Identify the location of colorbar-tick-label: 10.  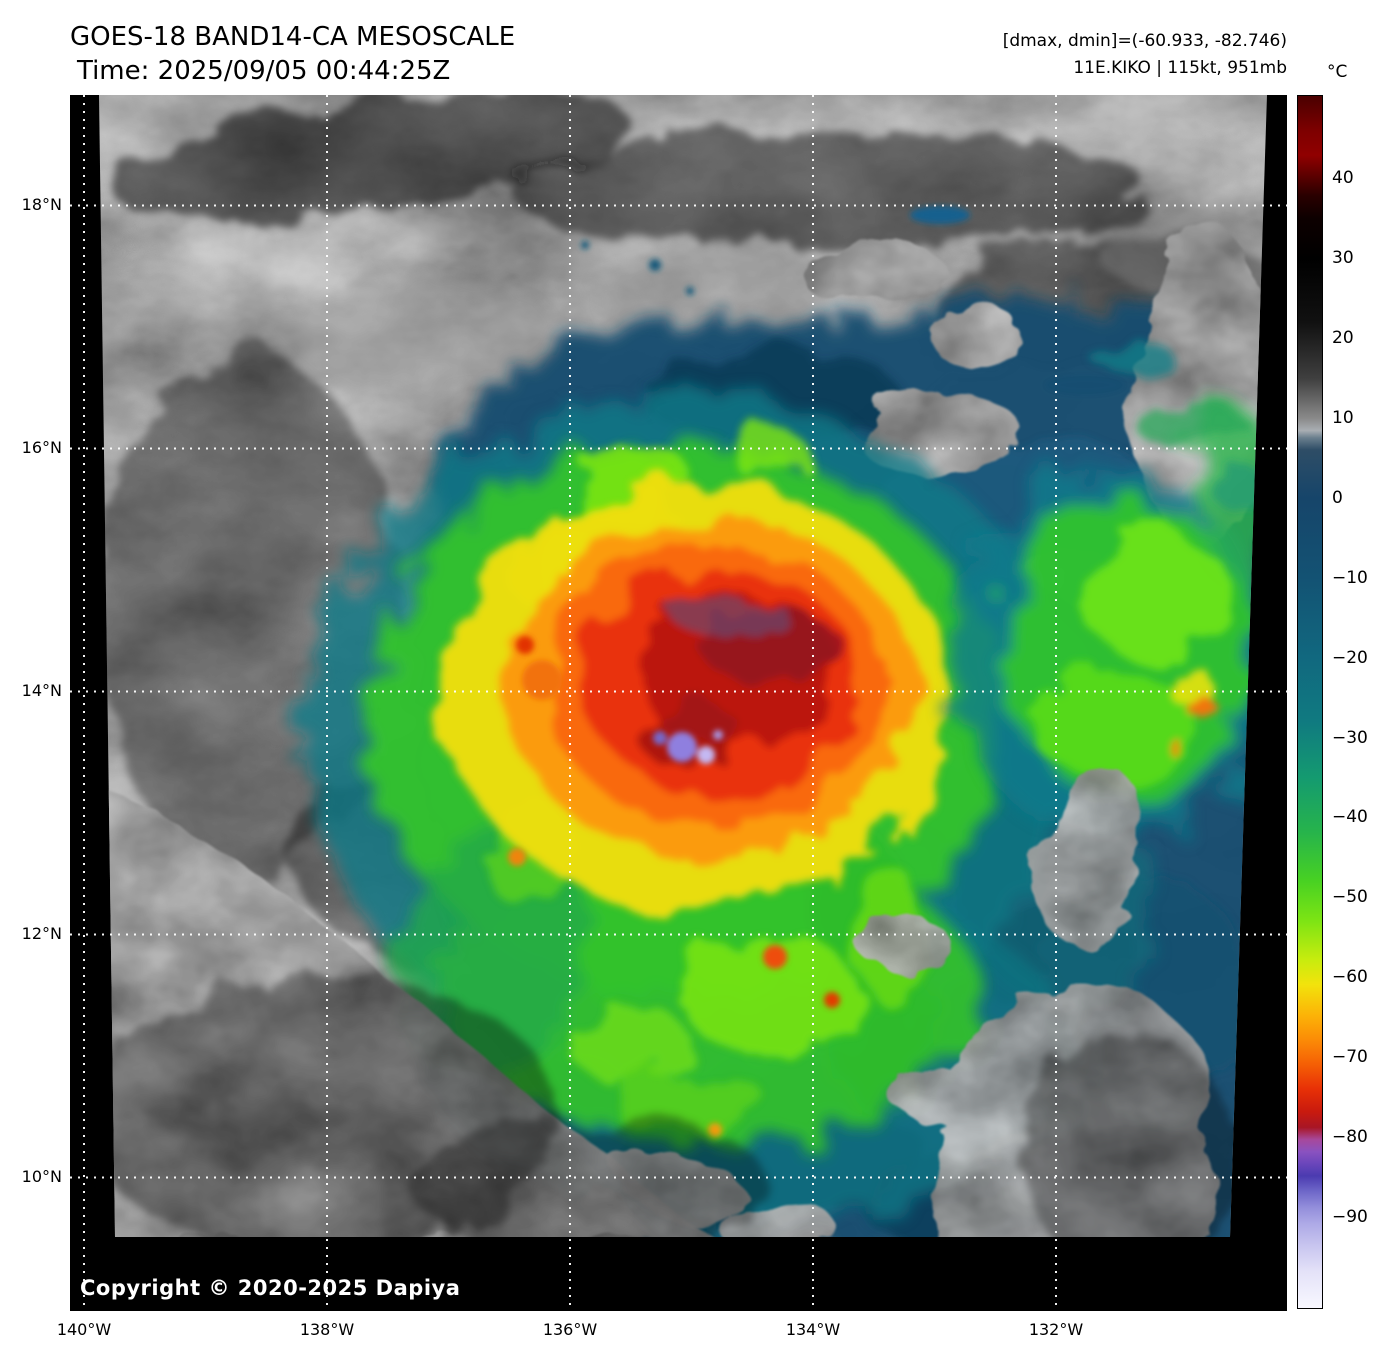
(1343, 418).